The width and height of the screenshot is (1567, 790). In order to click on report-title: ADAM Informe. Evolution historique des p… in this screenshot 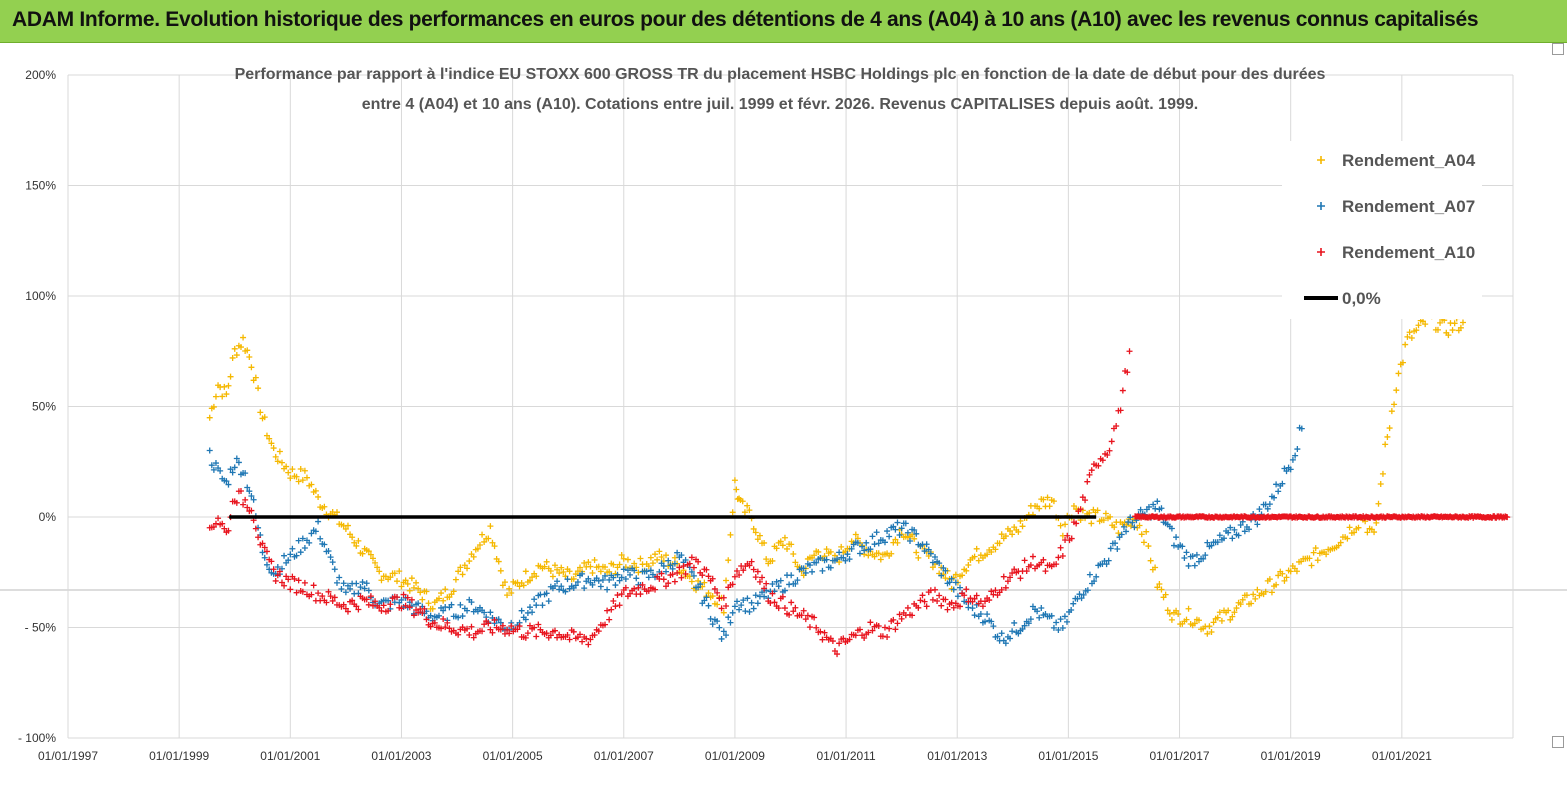, I will do `click(745, 19)`.